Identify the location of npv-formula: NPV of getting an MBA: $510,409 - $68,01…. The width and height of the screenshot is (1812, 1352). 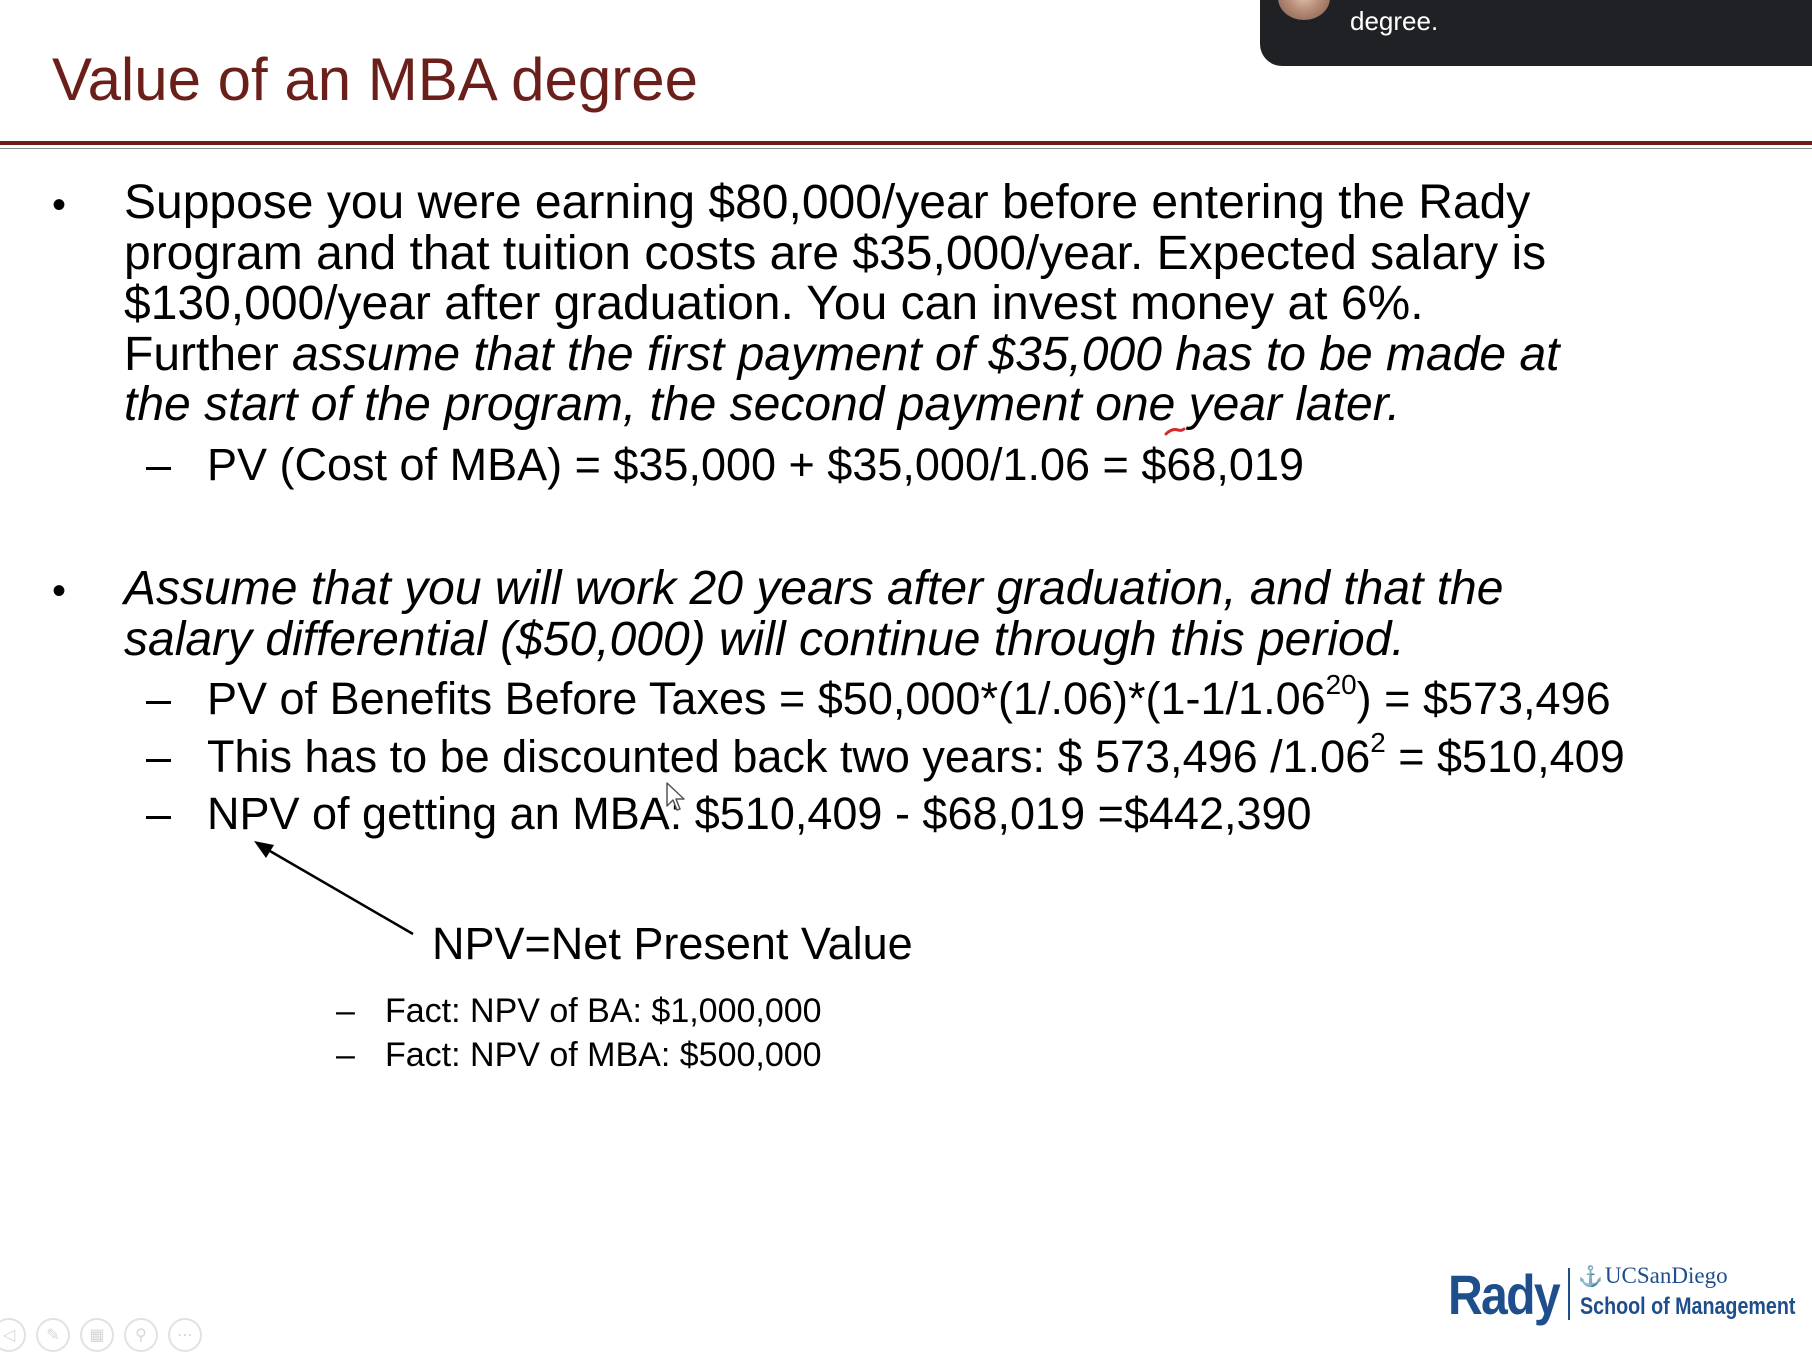
(759, 813).